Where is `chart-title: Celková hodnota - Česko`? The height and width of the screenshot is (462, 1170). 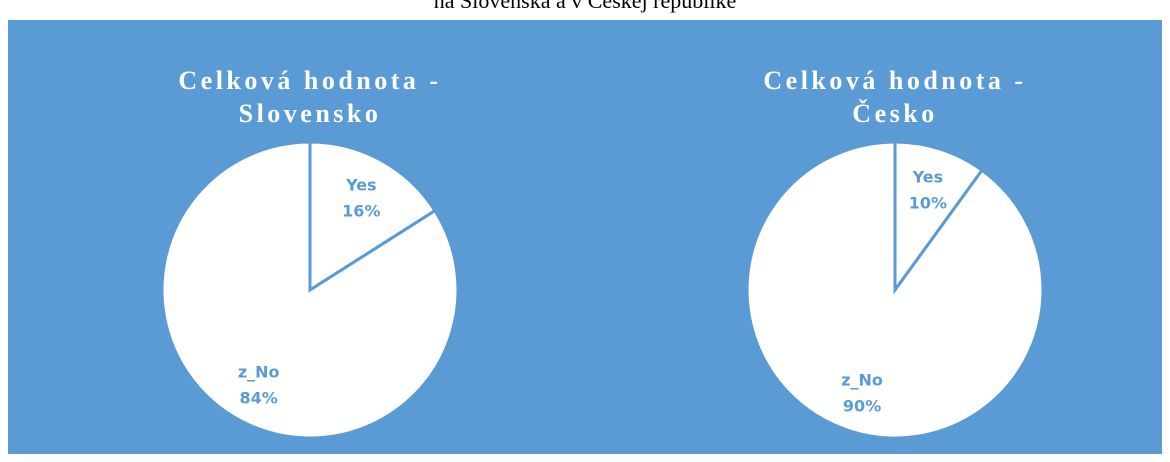
chart-title: Celková hodnota - Česko is located at coordinates (895, 97).